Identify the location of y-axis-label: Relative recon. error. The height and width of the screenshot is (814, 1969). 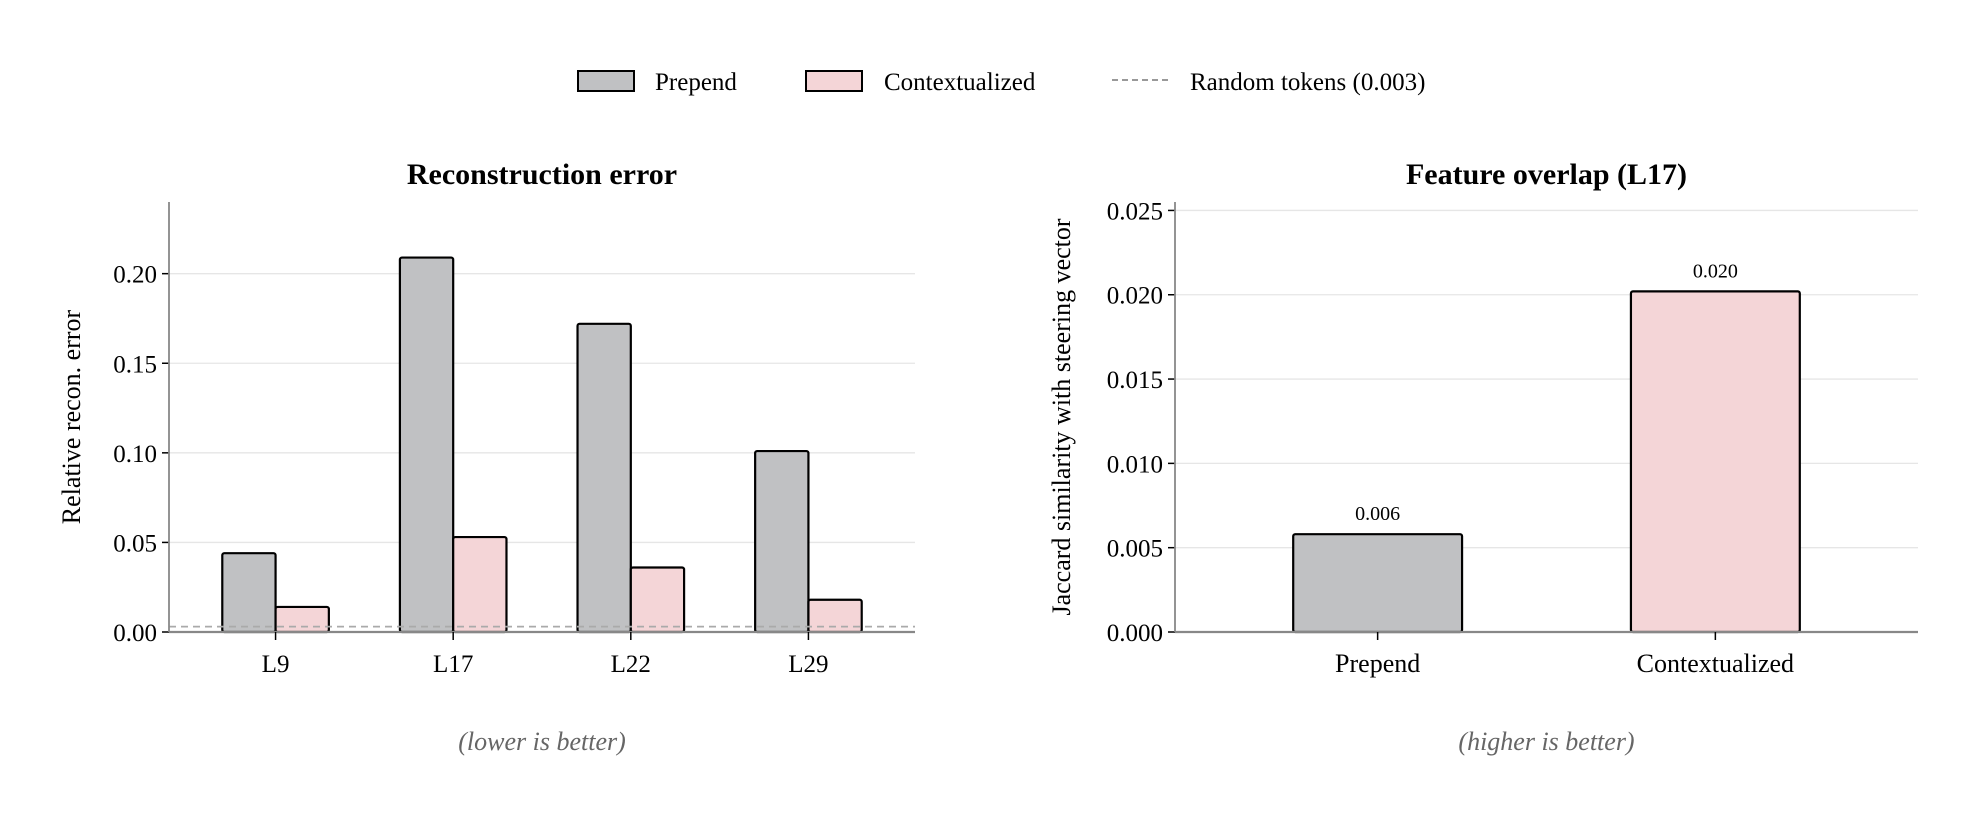
(71, 416).